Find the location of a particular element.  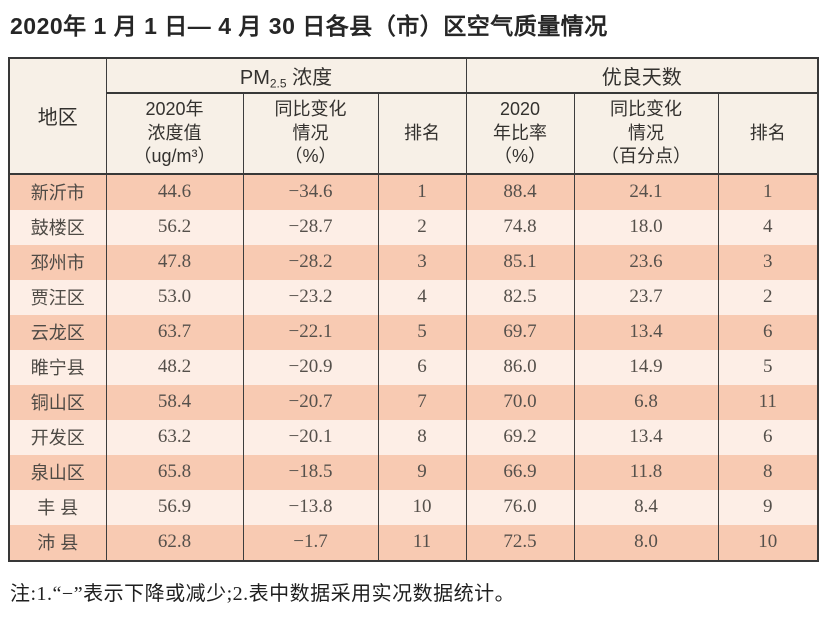

rate-rank-cell: 10 is located at coordinates (768, 542).